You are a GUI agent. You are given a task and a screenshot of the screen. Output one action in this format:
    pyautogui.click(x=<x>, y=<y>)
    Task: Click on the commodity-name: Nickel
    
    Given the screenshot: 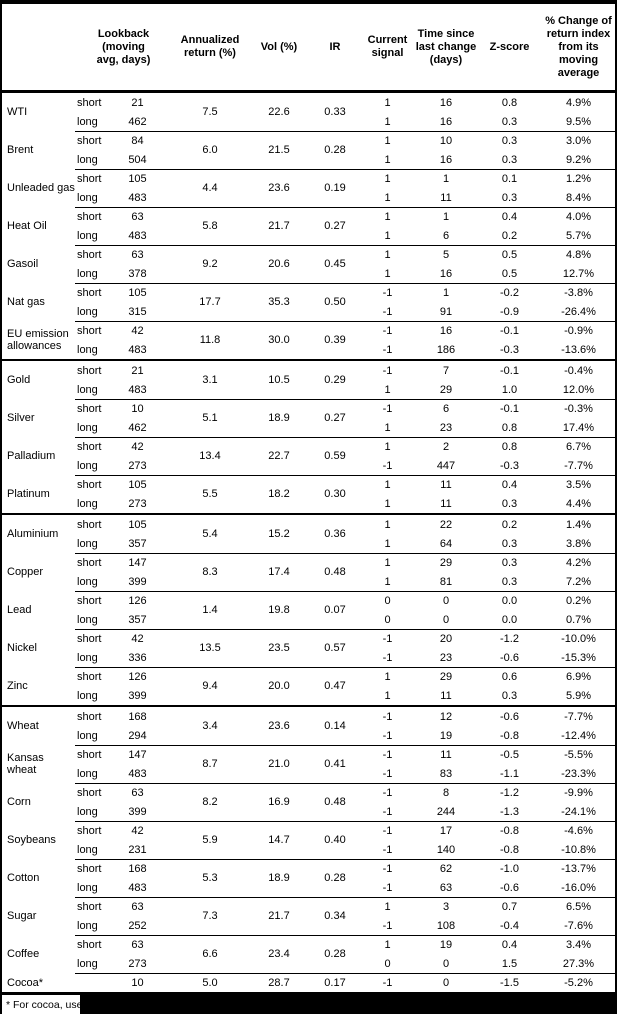 What is the action you would take?
    pyautogui.click(x=22, y=648)
    